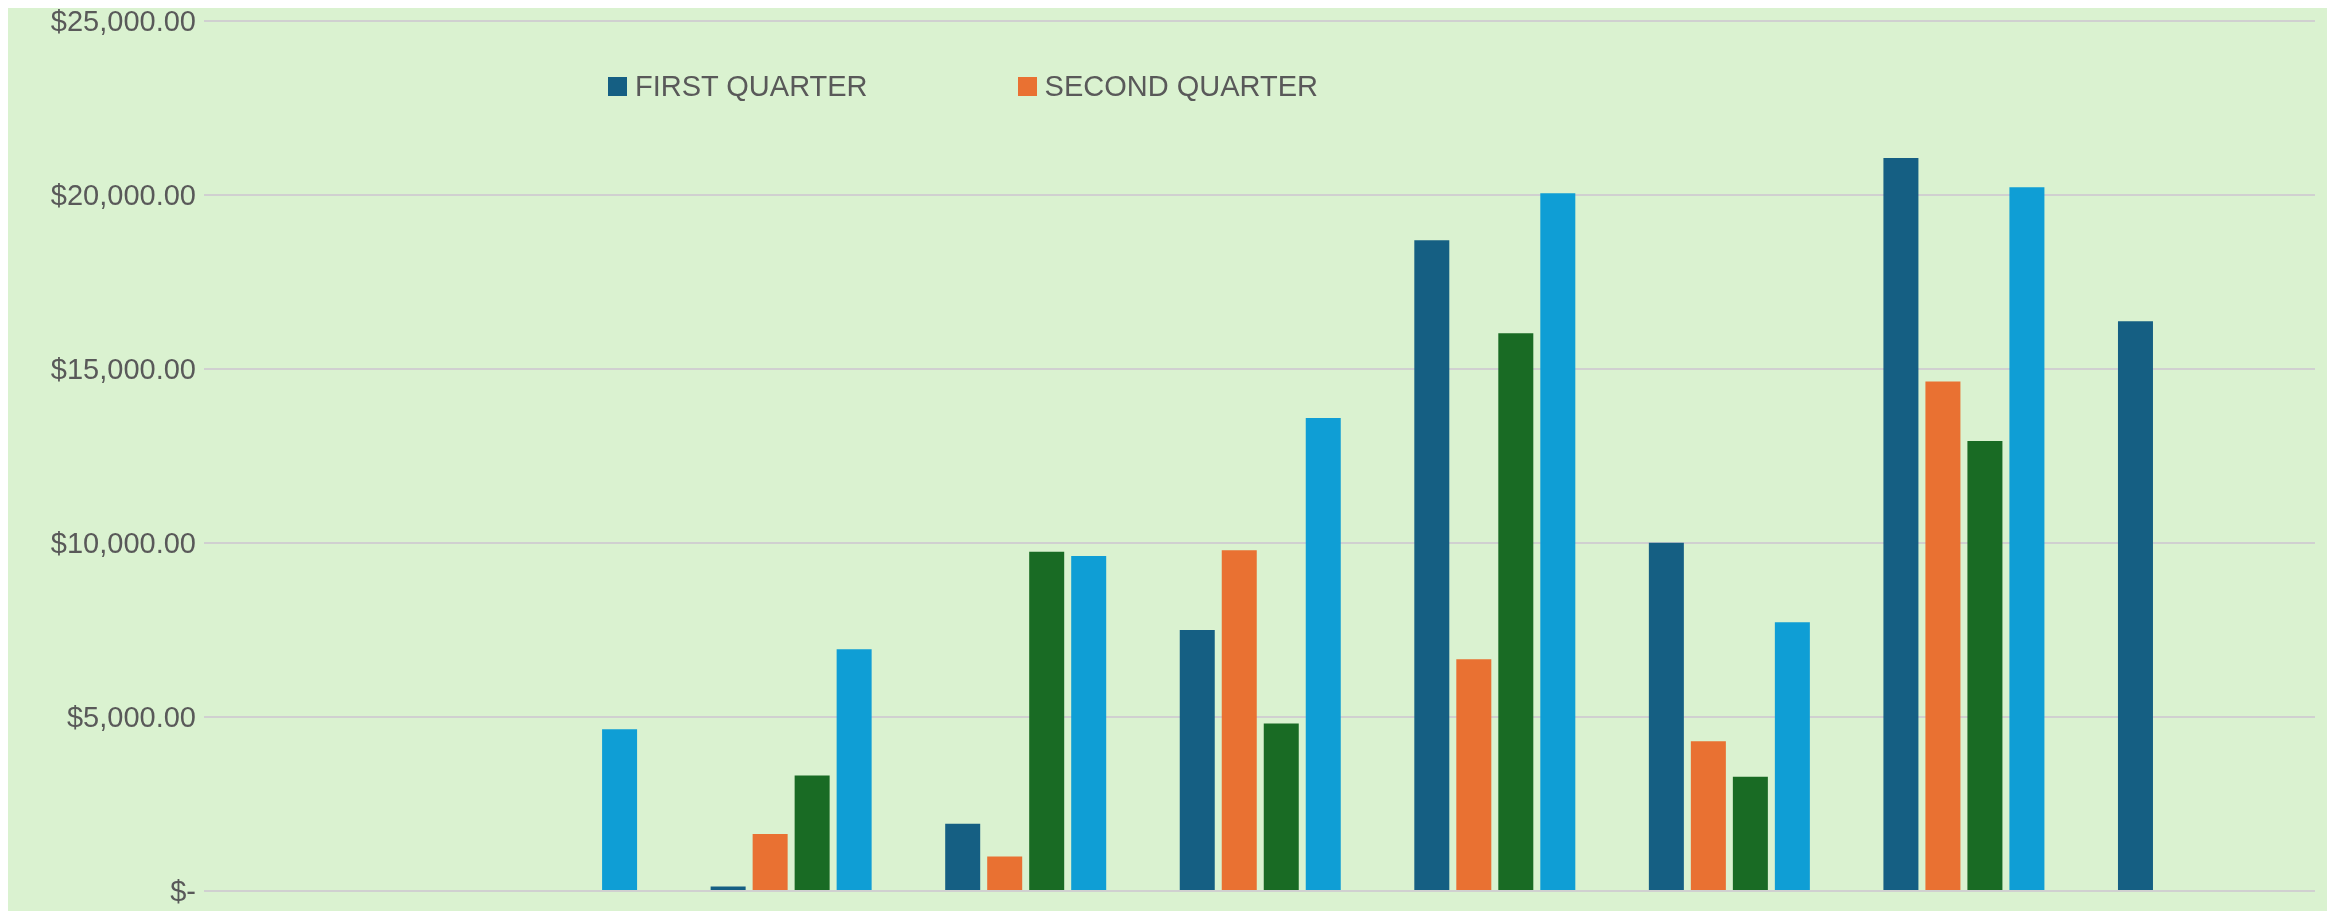 The width and height of the screenshot is (2335, 919). What do you see at coordinates (123, 543) in the screenshot?
I see `y-tick-label: $10,000.00` at bounding box center [123, 543].